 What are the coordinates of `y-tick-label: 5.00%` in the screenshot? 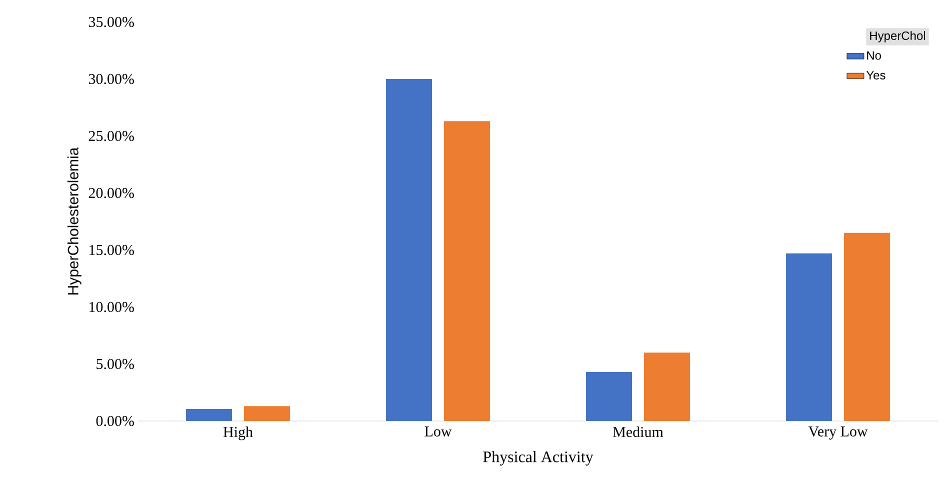 It's located at (115, 364).